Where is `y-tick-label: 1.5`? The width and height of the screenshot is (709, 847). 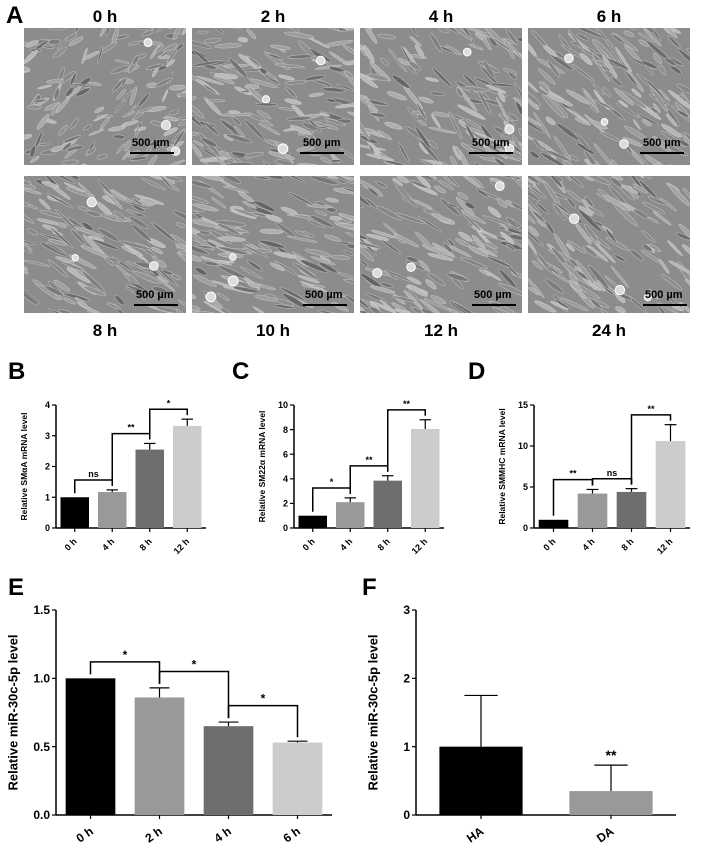 y-tick-label: 1.5 is located at coordinates (41, 610).